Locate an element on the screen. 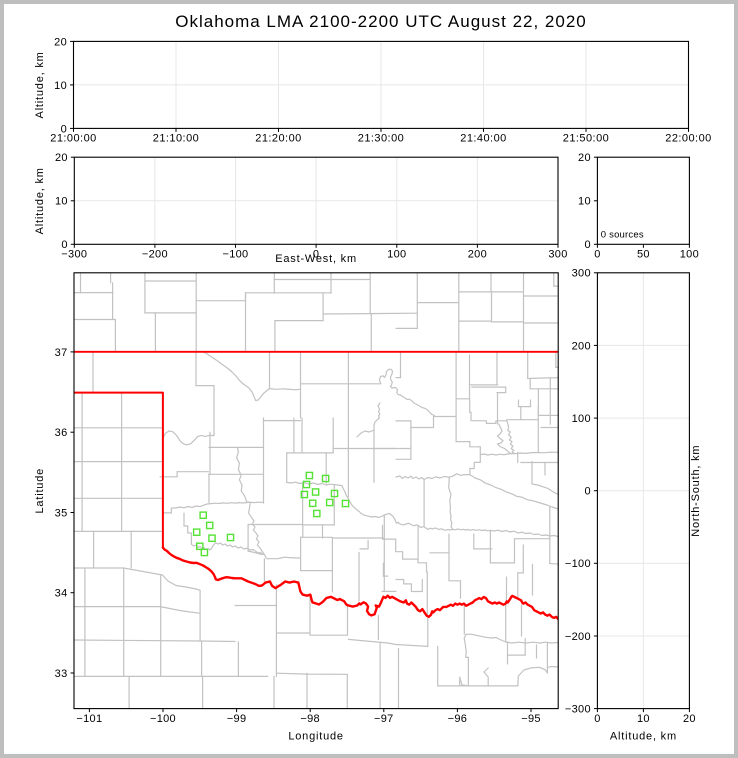  svg-text: −95 is located at coordinates (531, 719).